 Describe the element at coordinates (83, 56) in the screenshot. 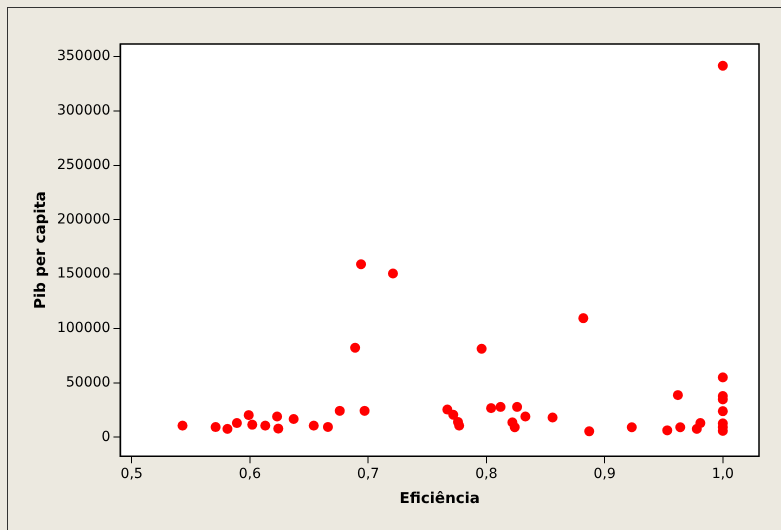

I see `y-tick-label: 350000` at that location.